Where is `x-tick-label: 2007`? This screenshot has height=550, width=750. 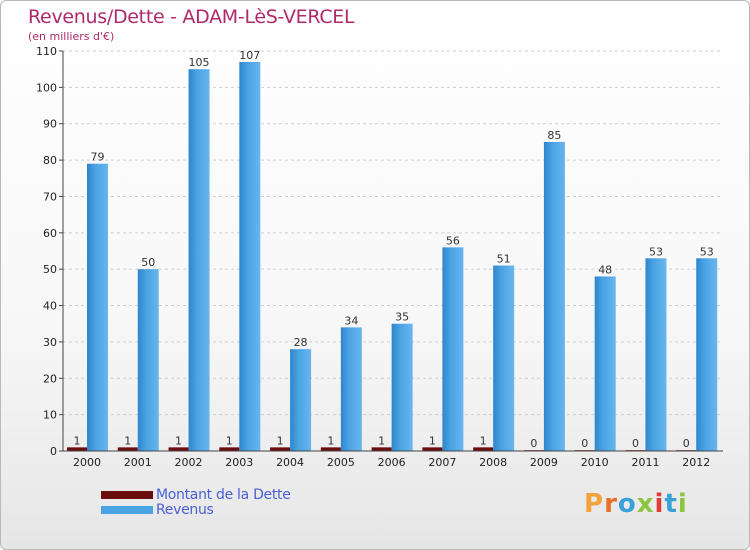 x-tick-label: 2007 is located at coordinates (442, 462).